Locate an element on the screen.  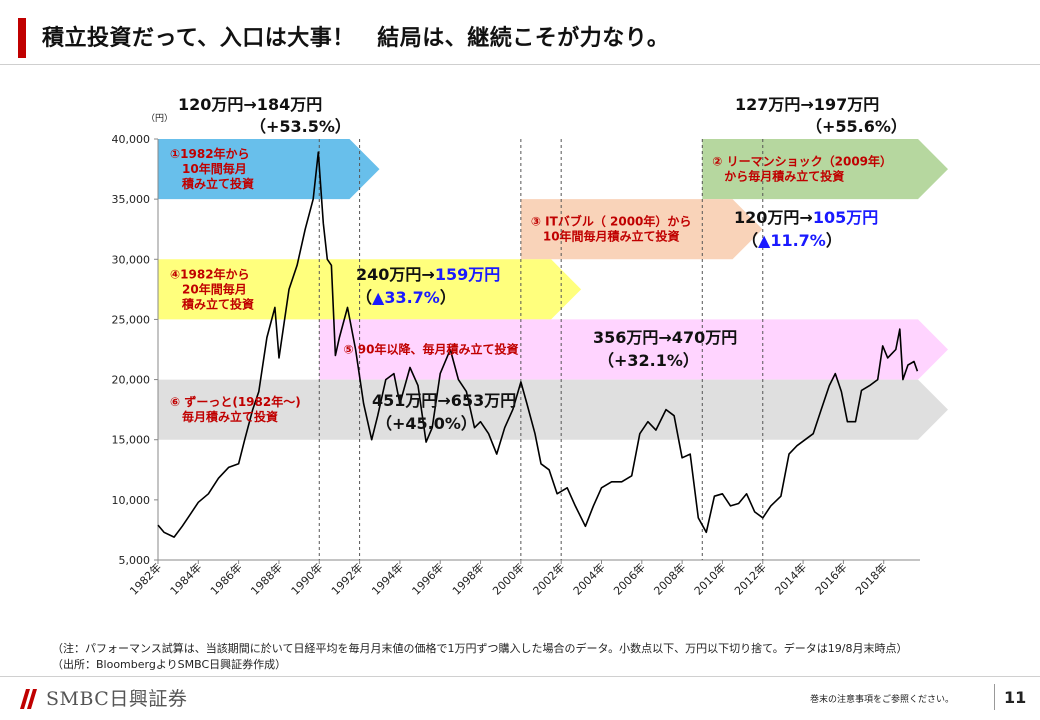
note-line-2: （出所：BloombergよりSMBC日興証券作成） is located at coordinates (169, 664).